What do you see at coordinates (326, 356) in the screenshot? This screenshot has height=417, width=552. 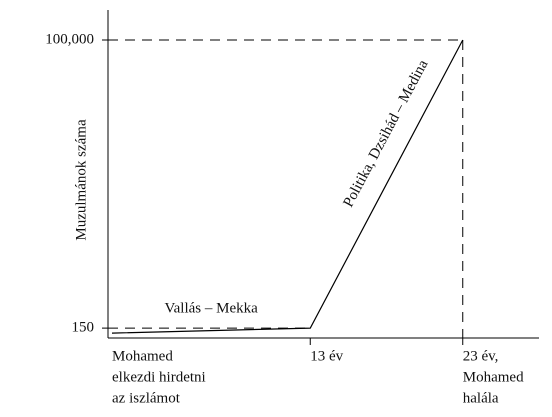 I see `x-tick-label: 13 év` at bounding box center [326, 356].